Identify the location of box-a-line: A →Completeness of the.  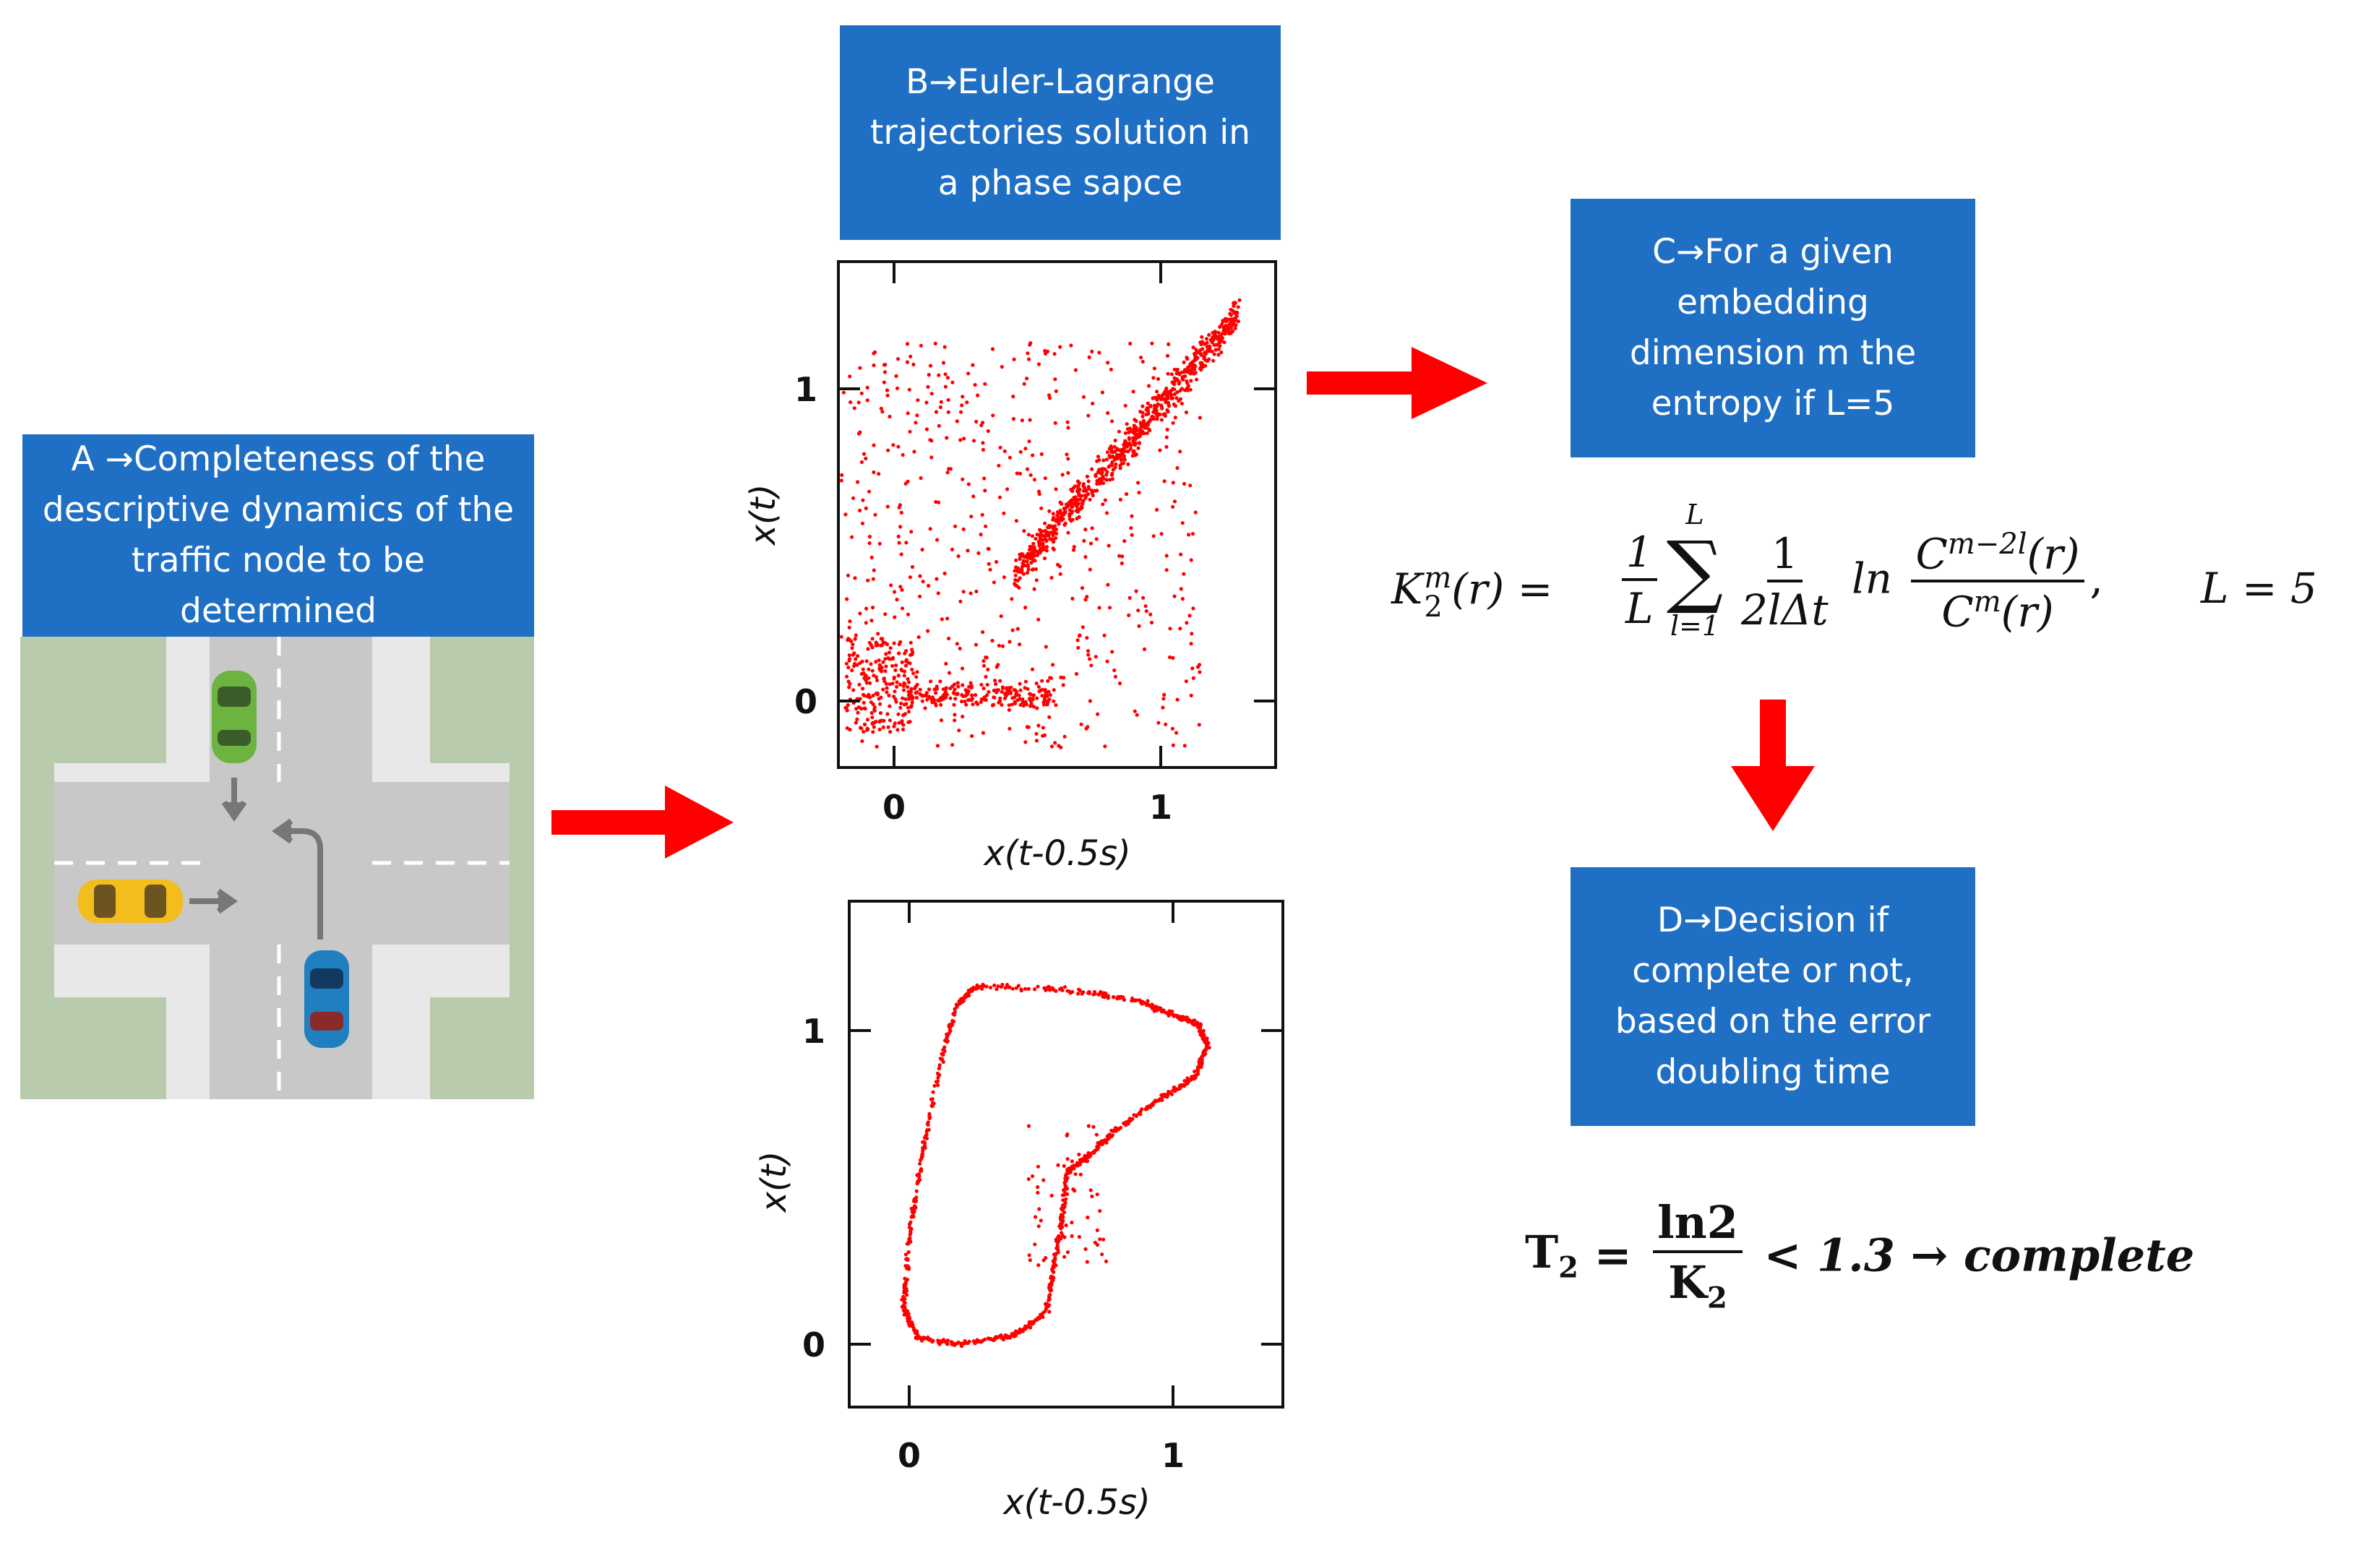
(278, 459).